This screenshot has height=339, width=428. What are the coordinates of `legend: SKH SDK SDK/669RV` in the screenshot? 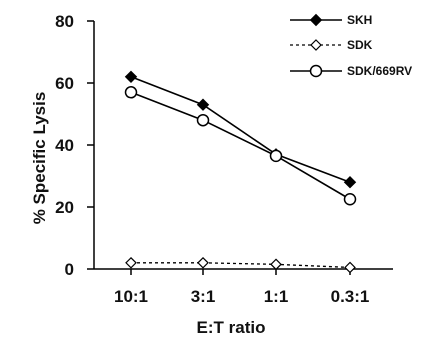 It's located at (351, 45).